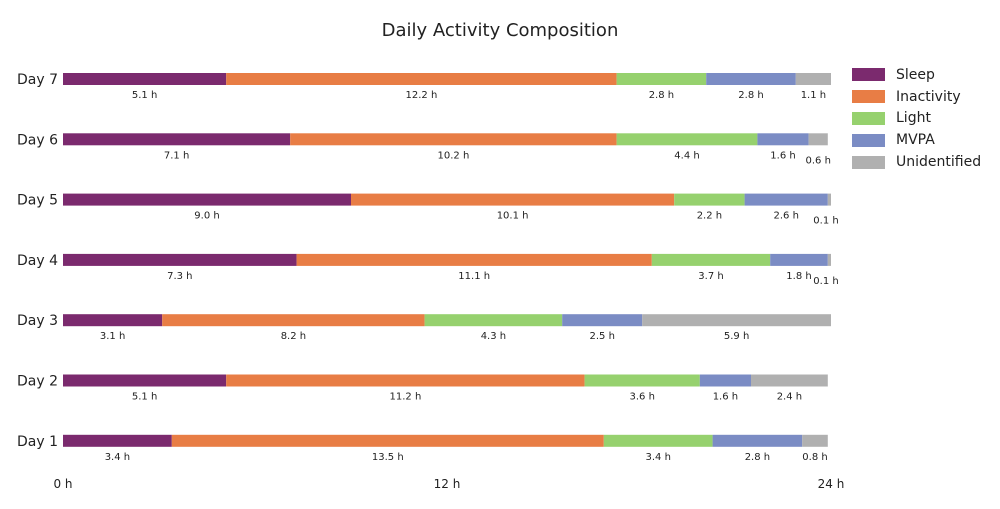 The image size is (1000, 509). What do you see at coordinates (686, 155) in the screenshot?
I see `data-label: 4.4 h` at bounding box center [686, 155].